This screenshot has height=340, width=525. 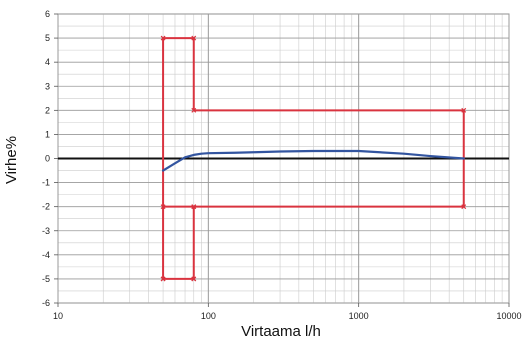 What do you see at coordinates (46, 279) in the screenshot?
I see `y-tick-label: -5` at bounding box center [46, 279].